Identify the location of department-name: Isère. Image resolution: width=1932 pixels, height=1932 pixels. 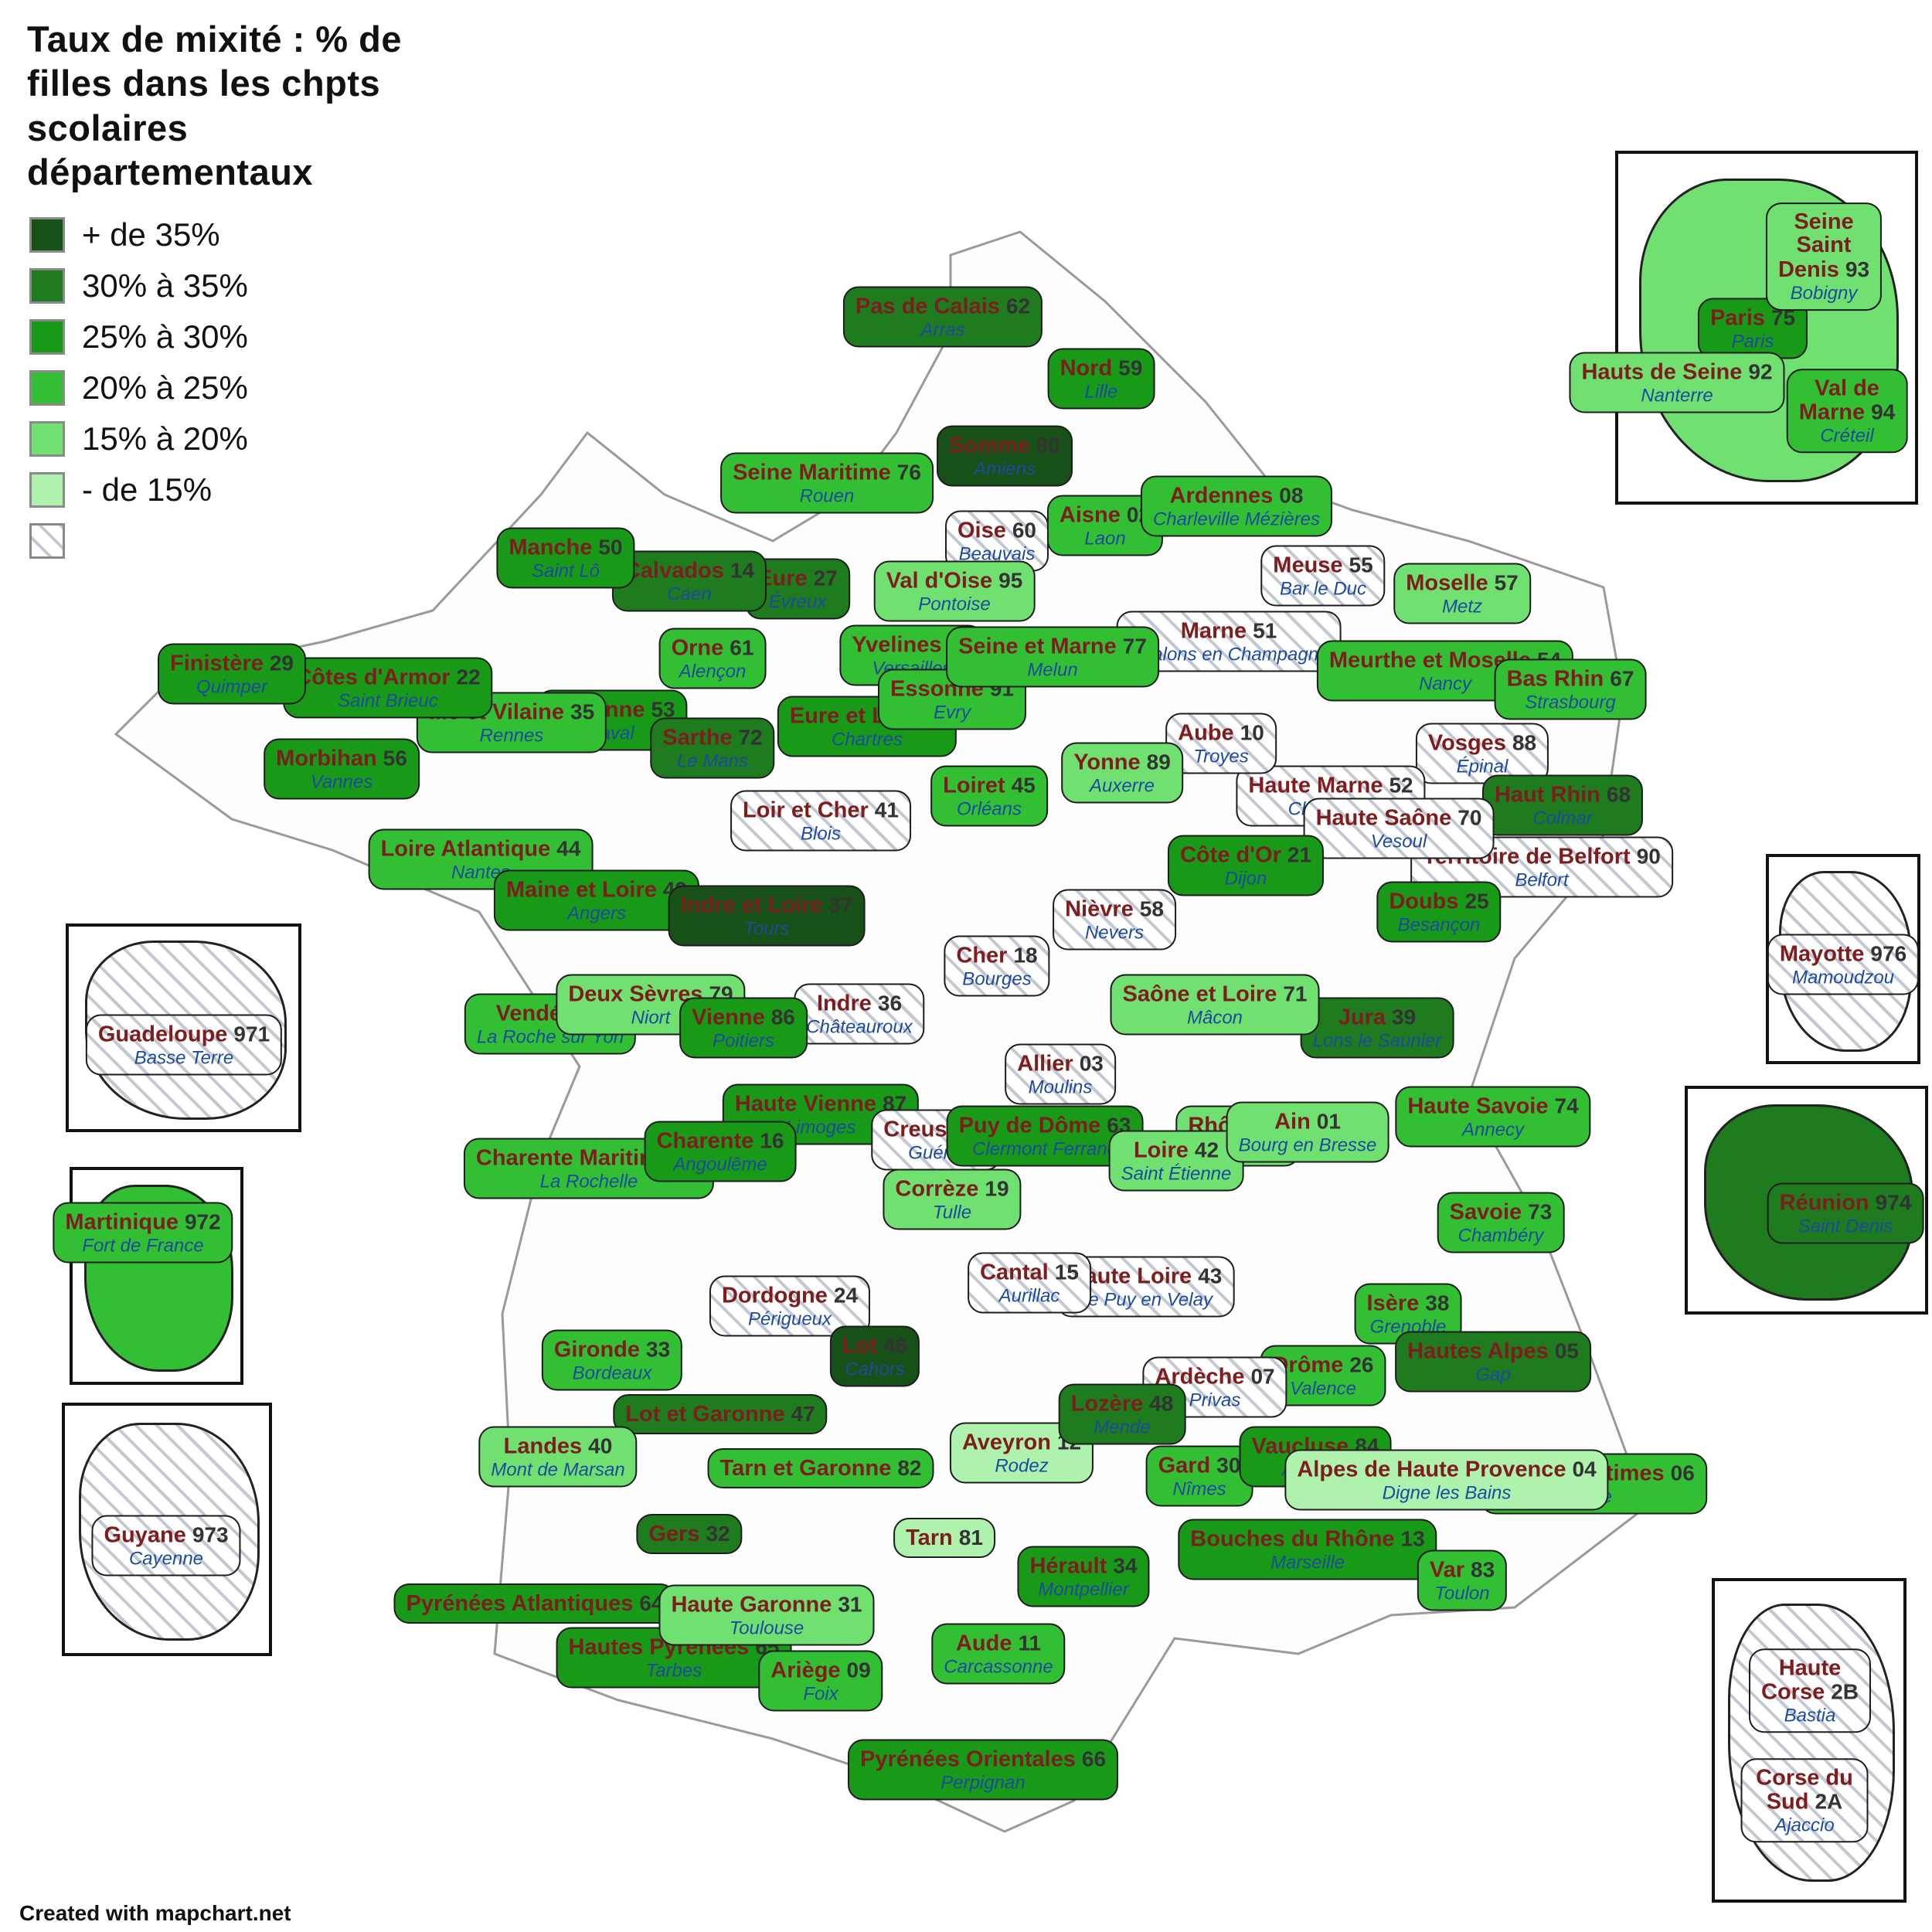
(1393, 1304).